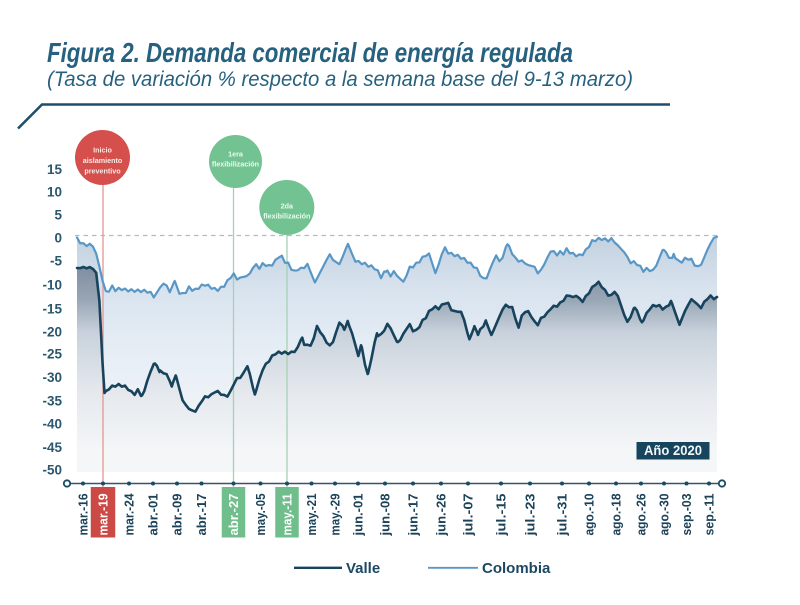 The width and height of the screenshot is (800, 605). Describe the element at coordinates (58, 237) in the screenshot. I see `svg-text: 0` at that location.